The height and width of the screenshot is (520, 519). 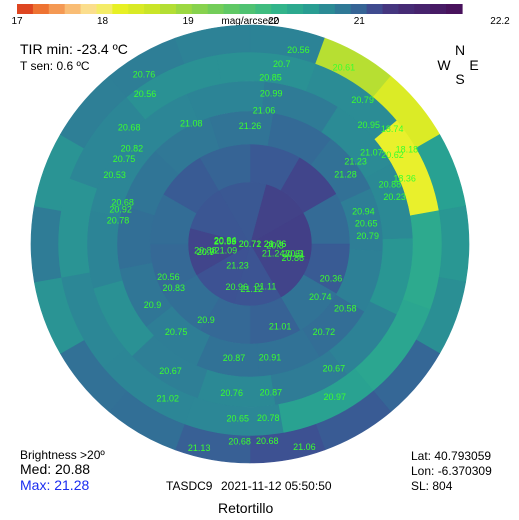 I want to click on device-id: TASDC9, so click(x=189, y=486).